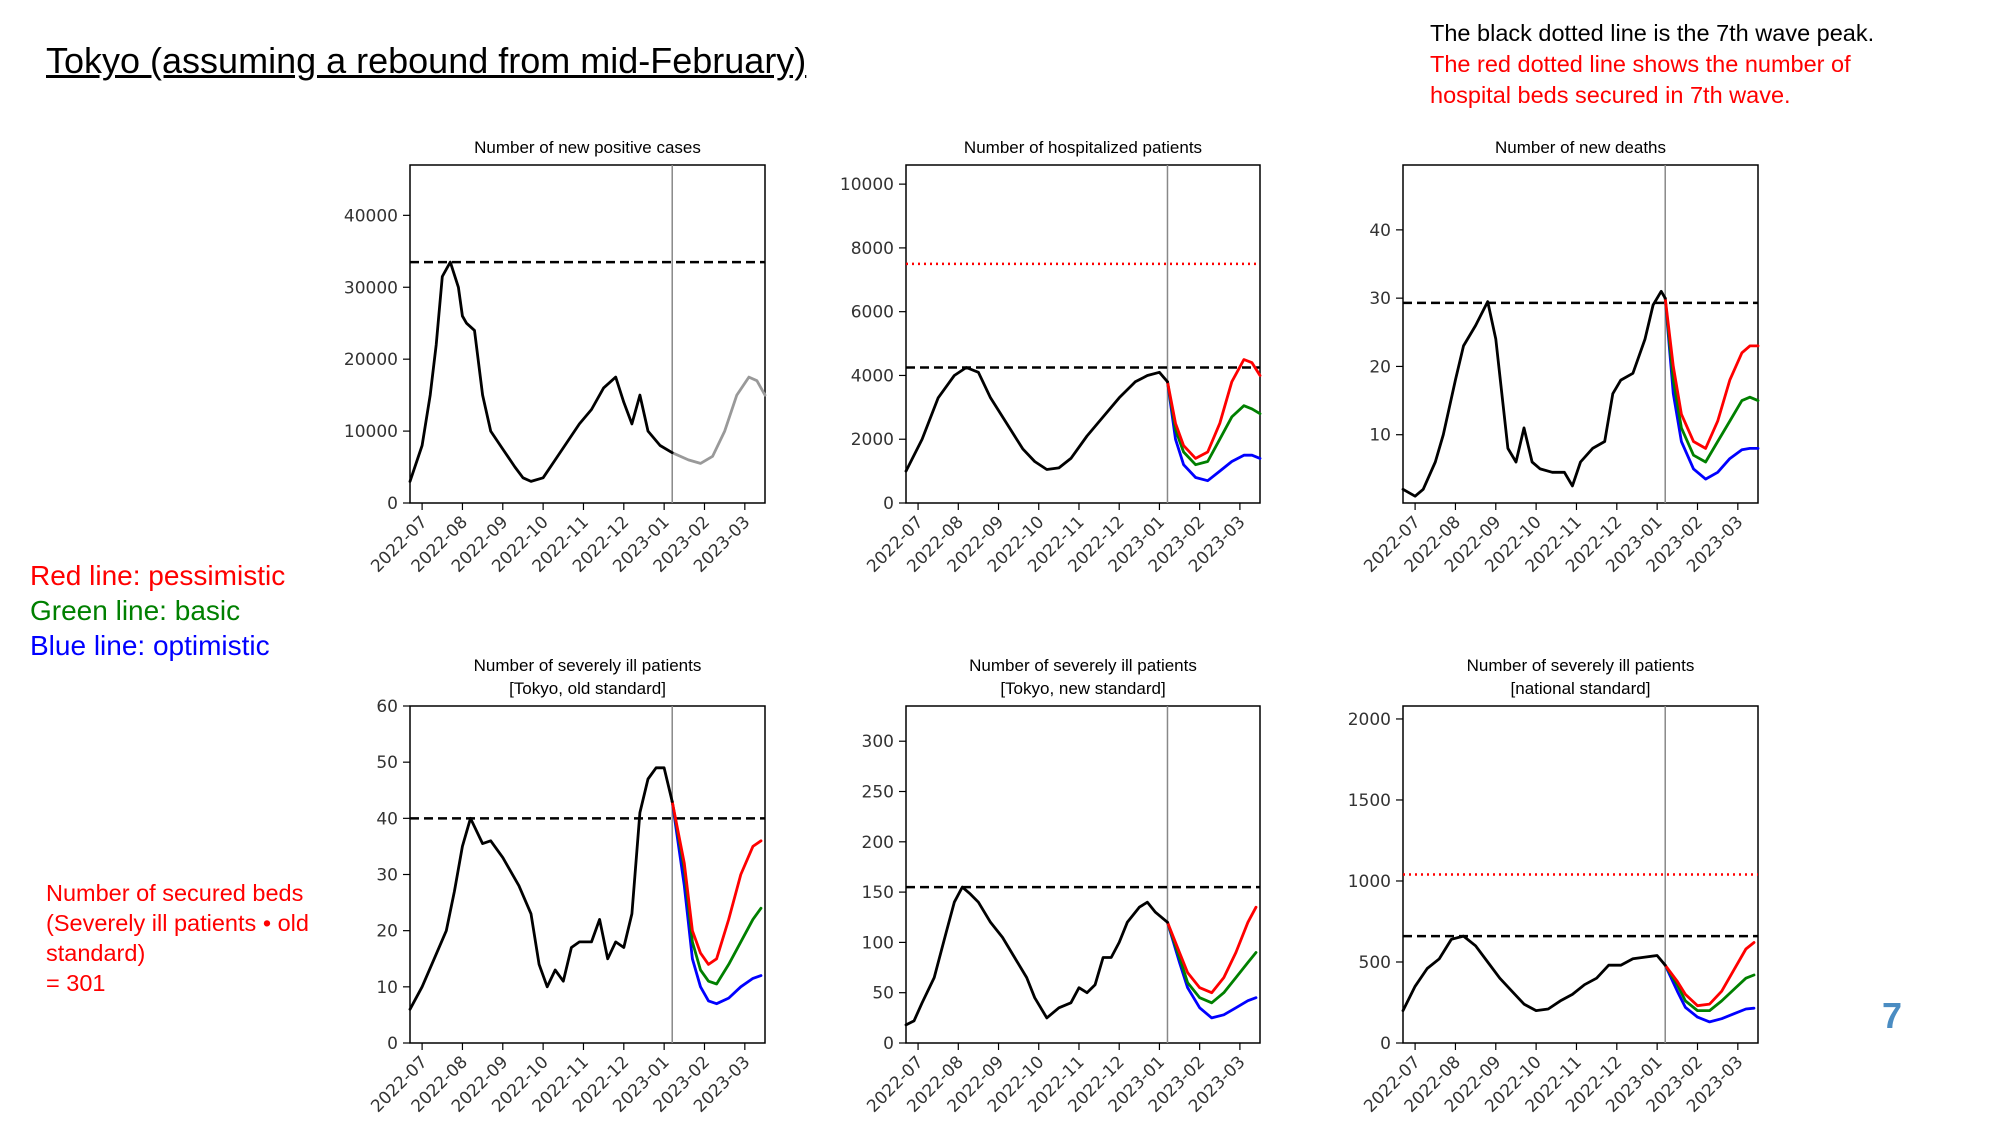 This screenshot has width=2000, height=1125. What do you see at coordinates (878, 843) in the screenshot?
I see `y-tick-label: 200` at bounding box center [878, 843].